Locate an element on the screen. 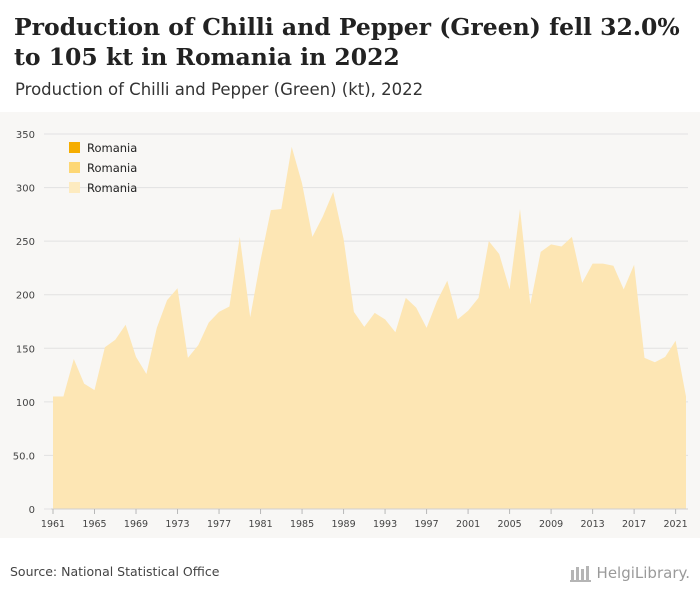 This screenshot has height=596, width=700. source-note: Source: National Statistical Office is located at coordinates (115, 571).